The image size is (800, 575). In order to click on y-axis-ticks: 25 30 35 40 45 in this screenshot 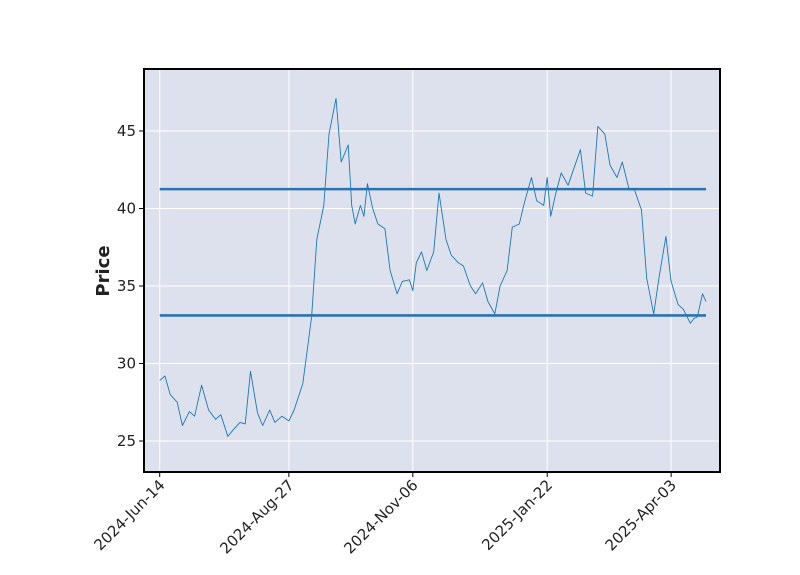, I will do `click(130, 286)`.